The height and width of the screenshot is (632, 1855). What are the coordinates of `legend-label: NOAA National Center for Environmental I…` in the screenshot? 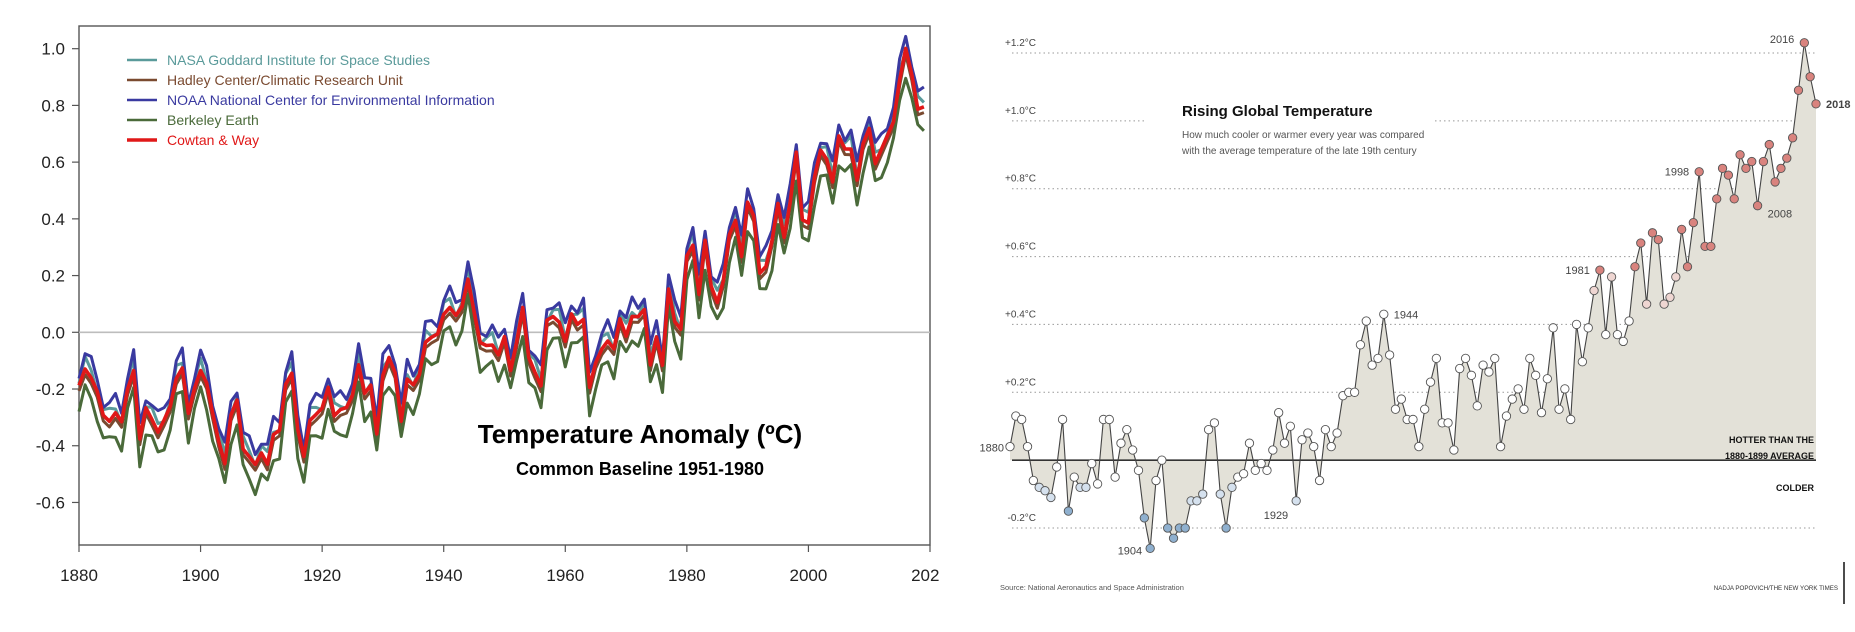 It's located at (331, 100).